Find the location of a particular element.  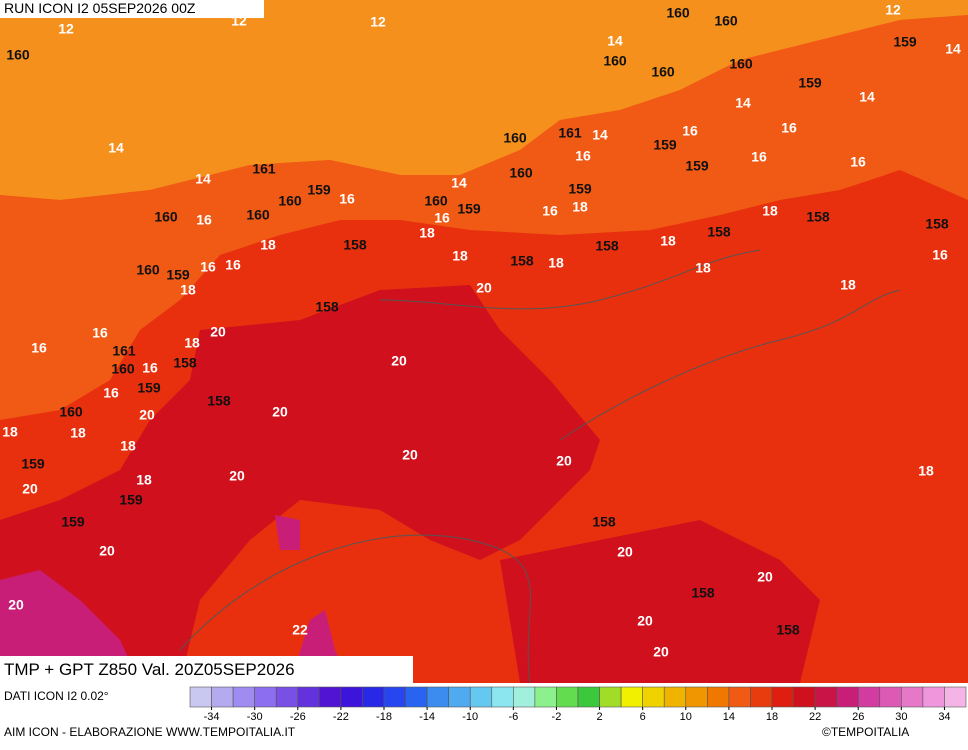

source: DATI ICON I2 0.02° is located at coordinates (56, 696).